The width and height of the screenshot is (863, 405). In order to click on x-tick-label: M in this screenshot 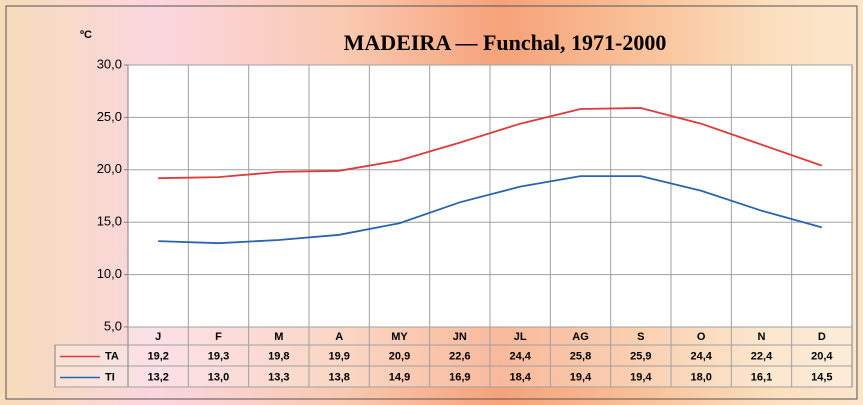, I will do `click(278, 337)`.